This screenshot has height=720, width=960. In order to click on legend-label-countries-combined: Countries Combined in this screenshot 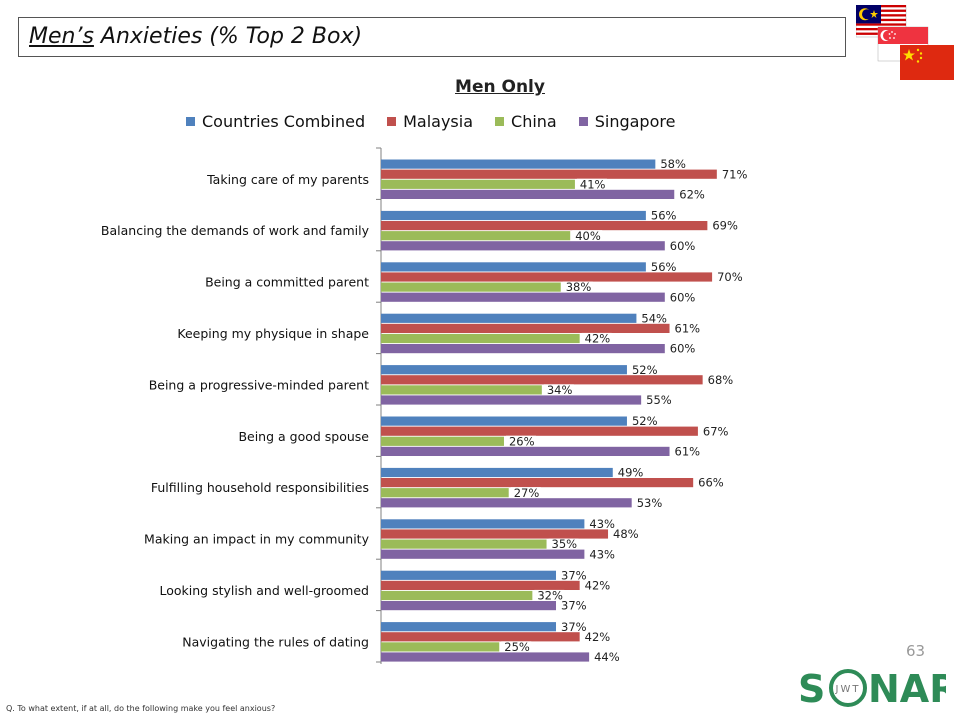, I will do `click(284, 121)`.